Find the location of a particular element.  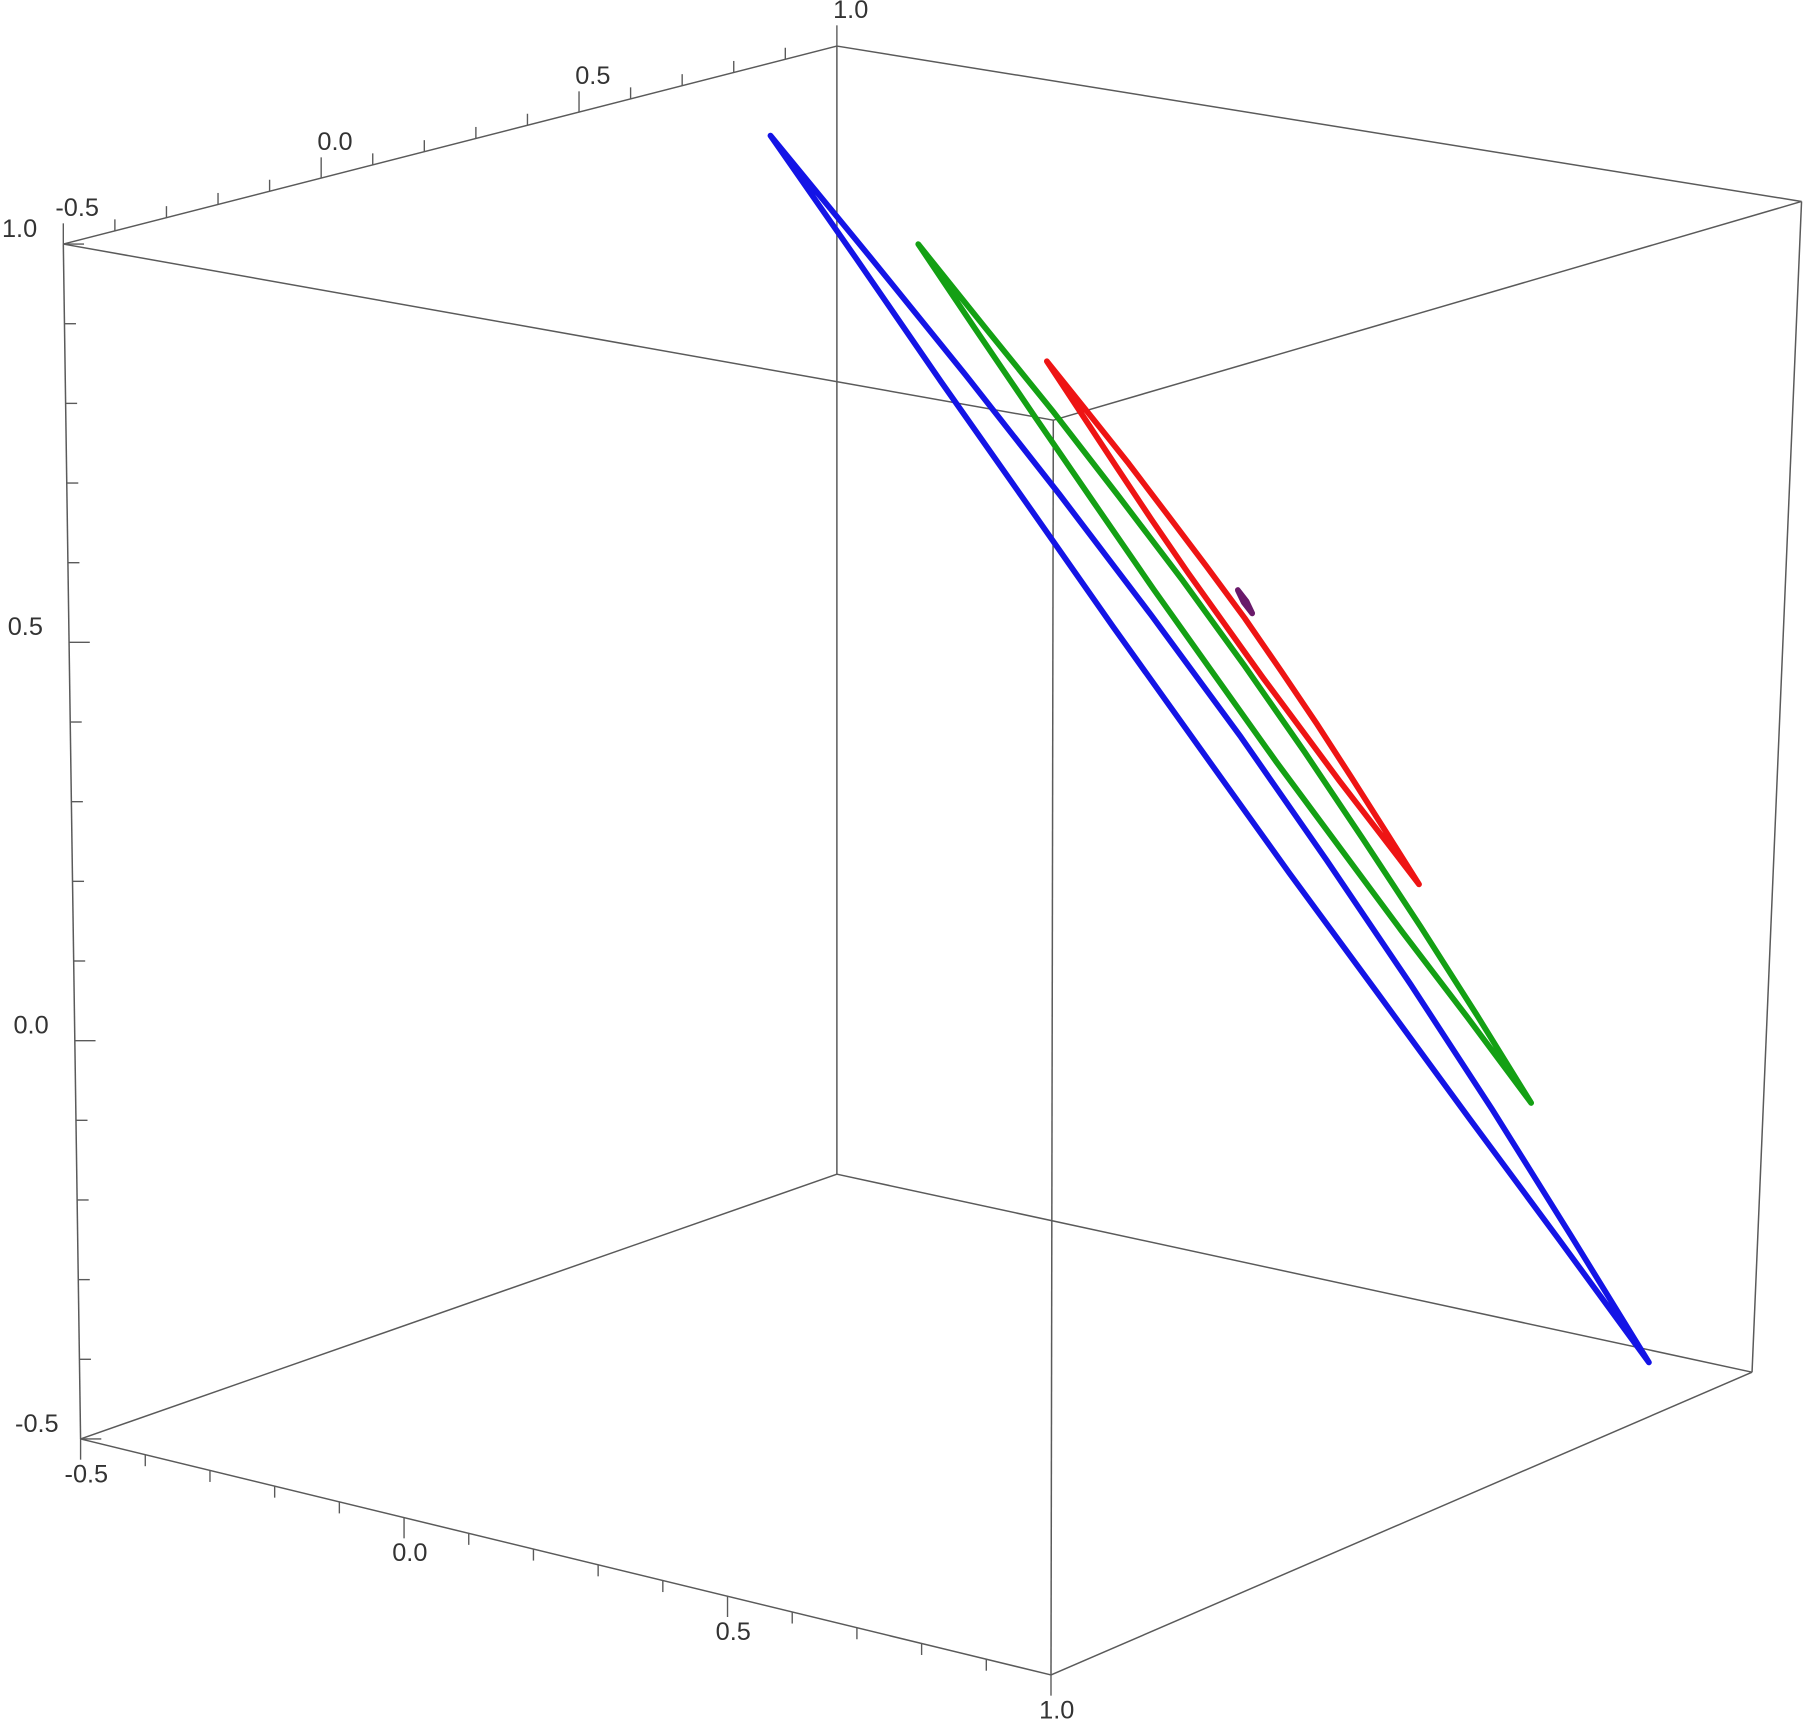

x-tick-label: 1.0 is located at coordinates (1056, 1708).